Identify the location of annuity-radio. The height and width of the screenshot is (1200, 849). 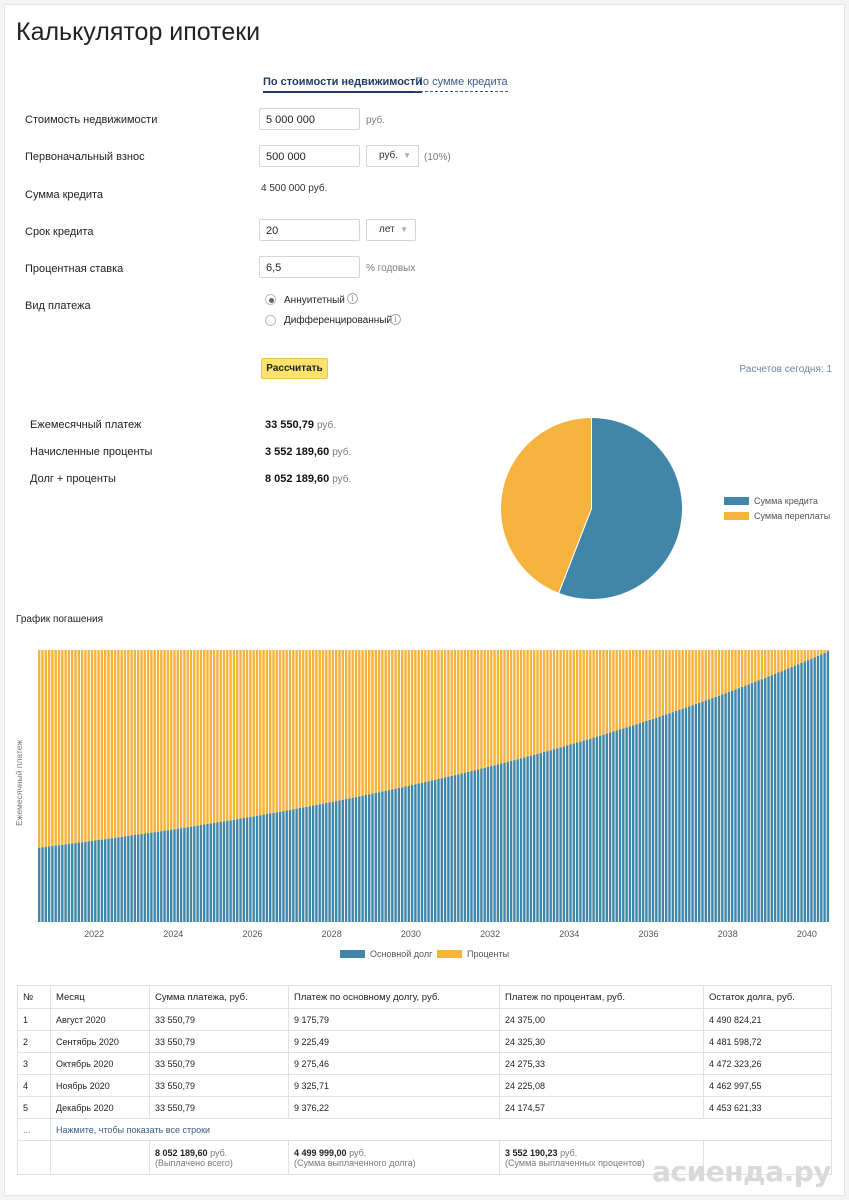
(270, 299).